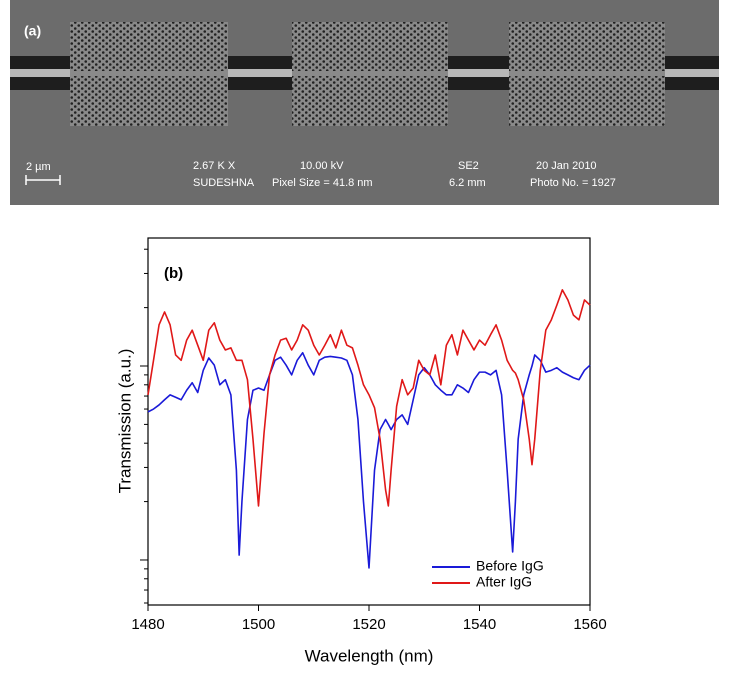  Describe the element at coordinates (43, 180) in the screenshot. I see `scale-bar` at that location.